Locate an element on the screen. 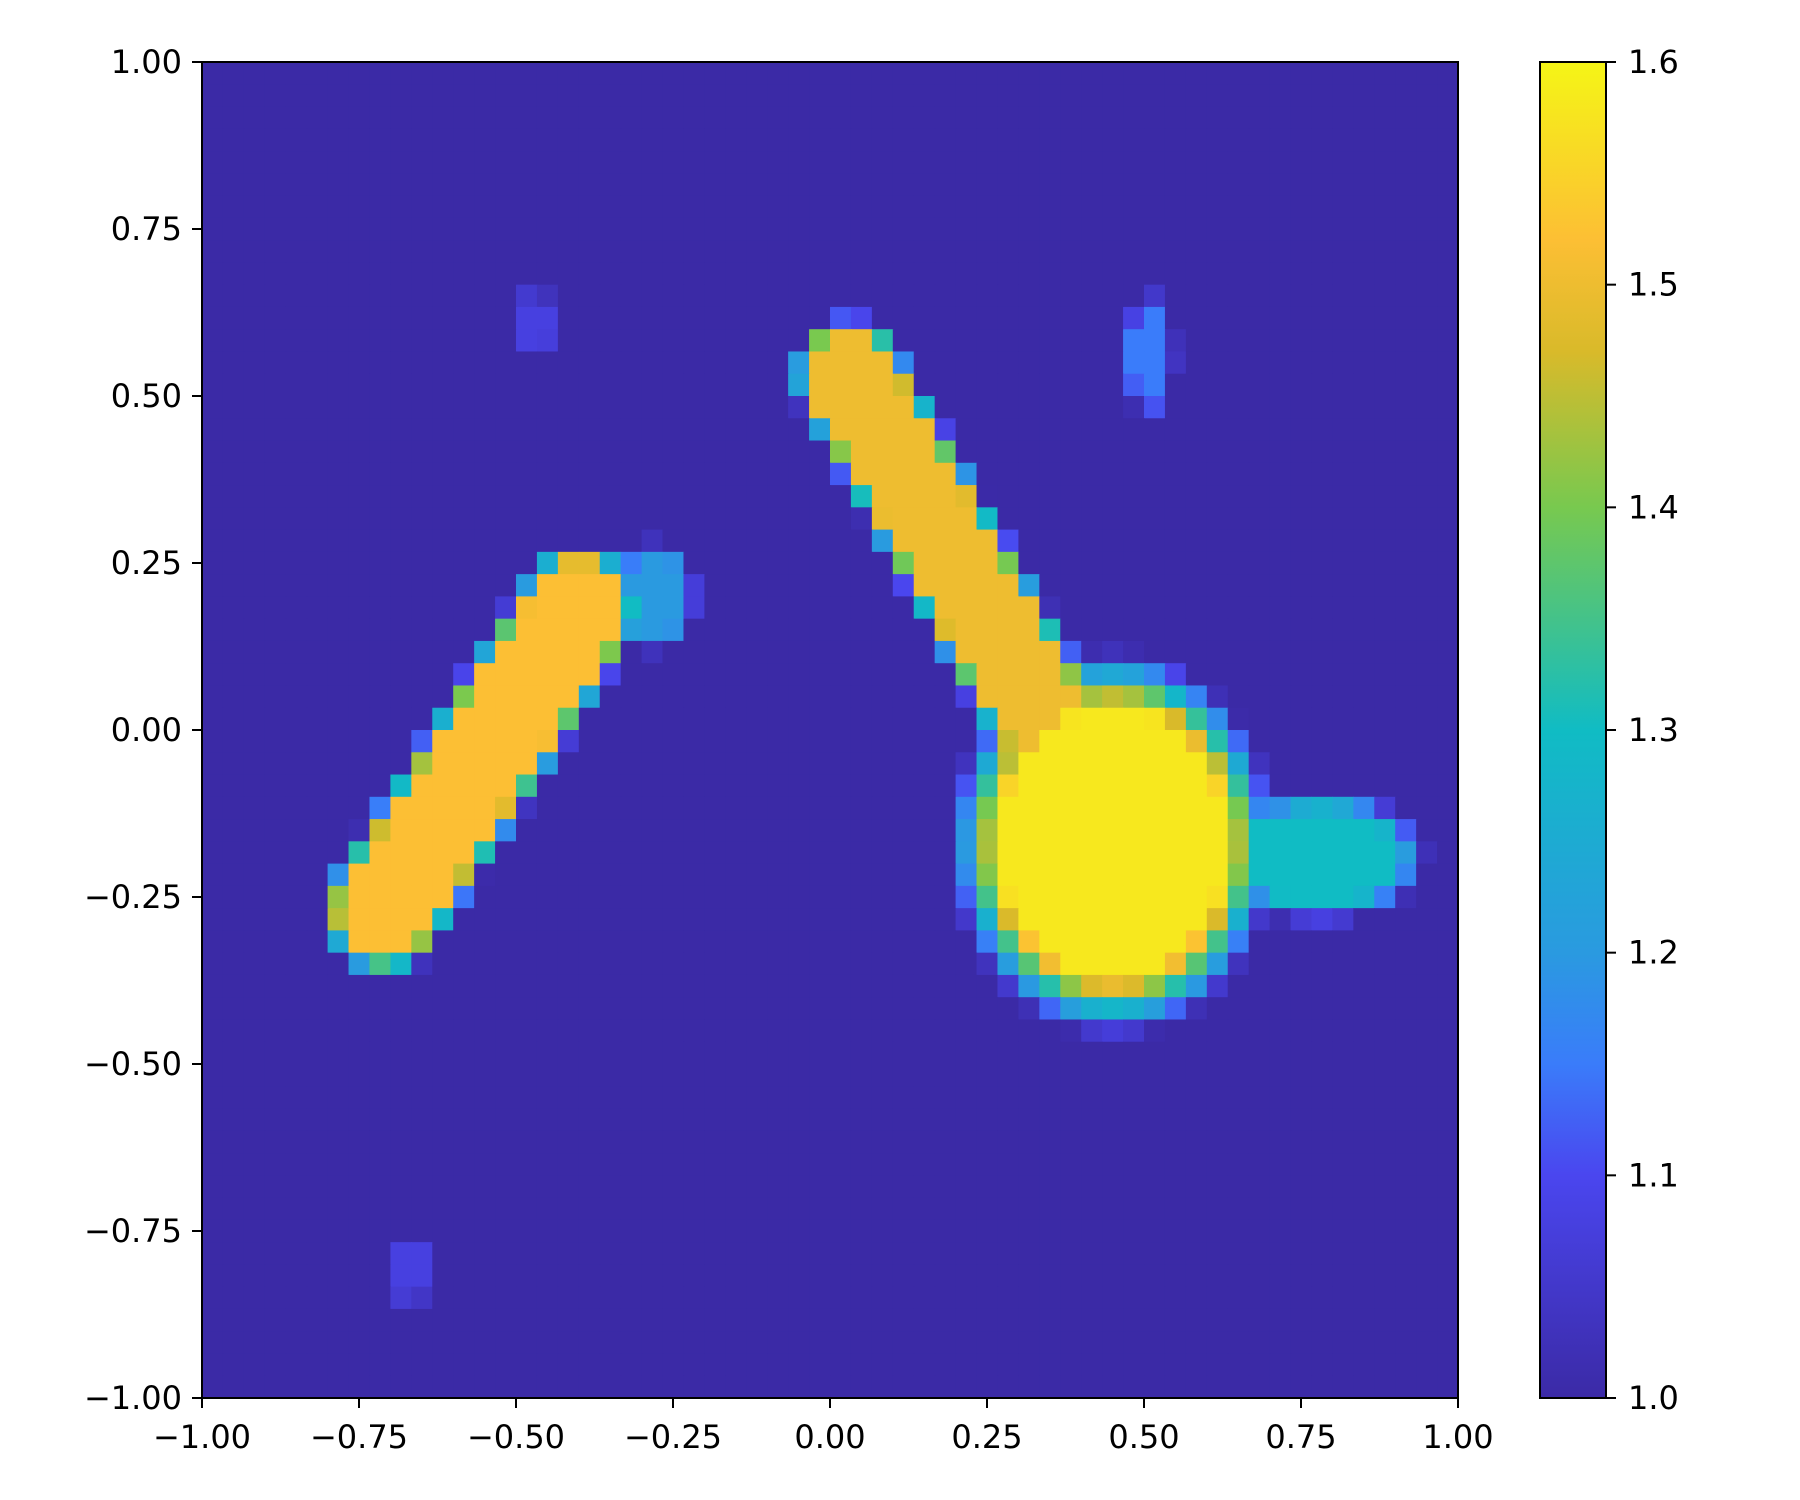 Image resolution: width=1800 pixels, height=1500 pixels. y-tick-label: 1.00 is located at coordinates (146, 62).